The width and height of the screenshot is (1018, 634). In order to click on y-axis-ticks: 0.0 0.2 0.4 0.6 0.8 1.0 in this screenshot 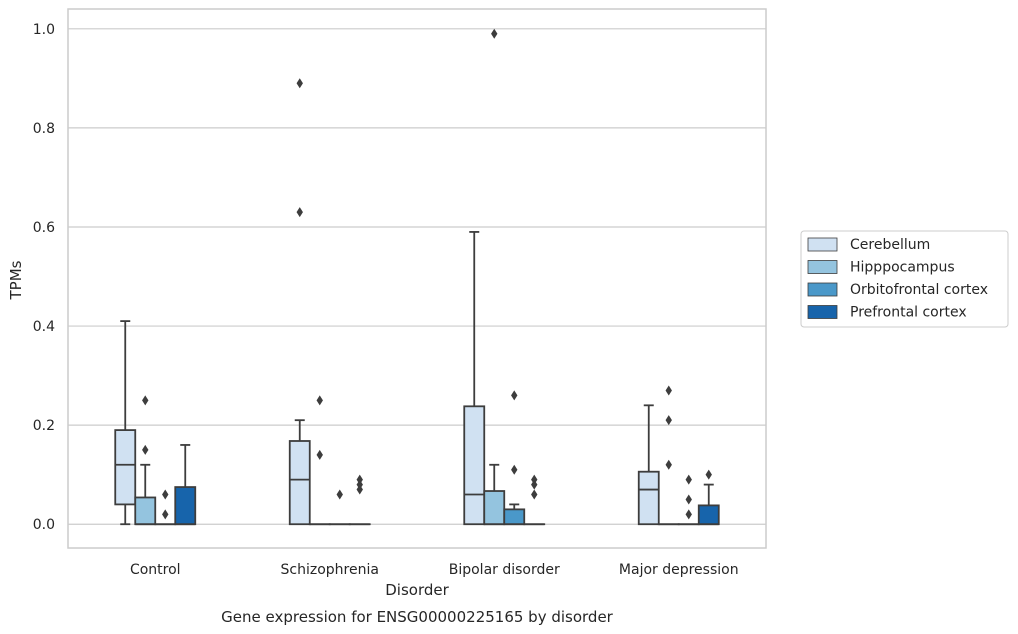, I will do `click(44, 277)`.